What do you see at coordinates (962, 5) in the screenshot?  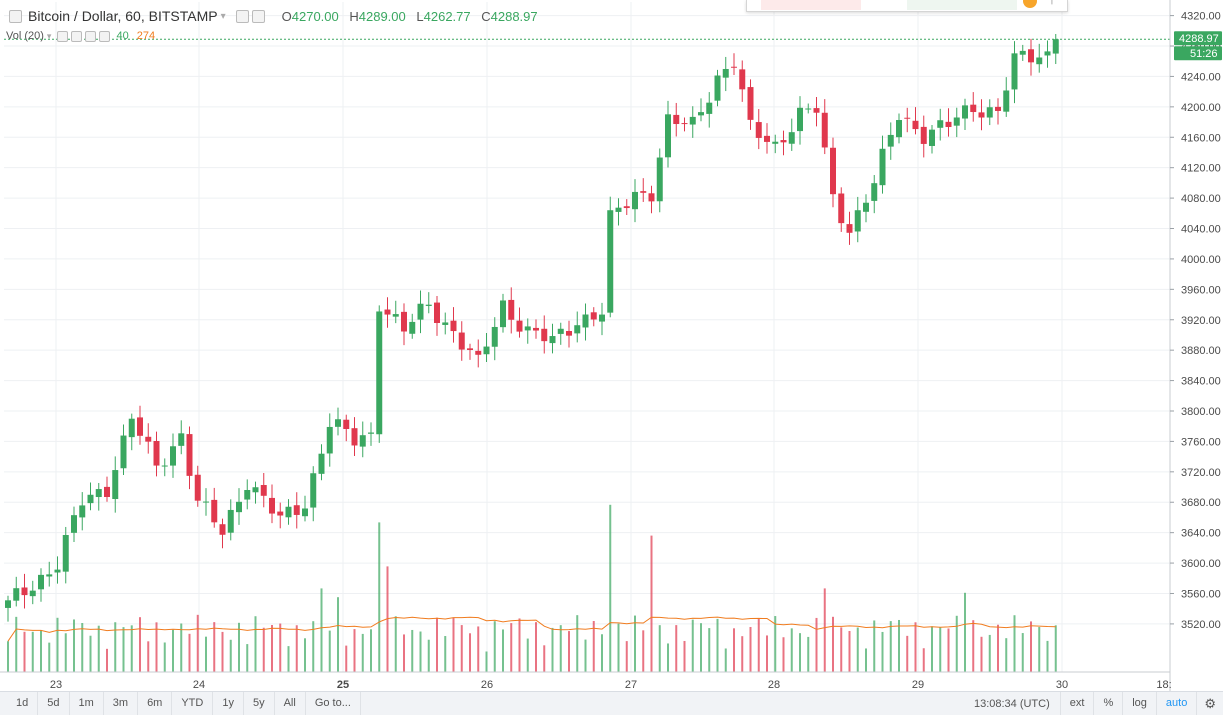 I see `popup-field-right` at bounding box center [962, 5].